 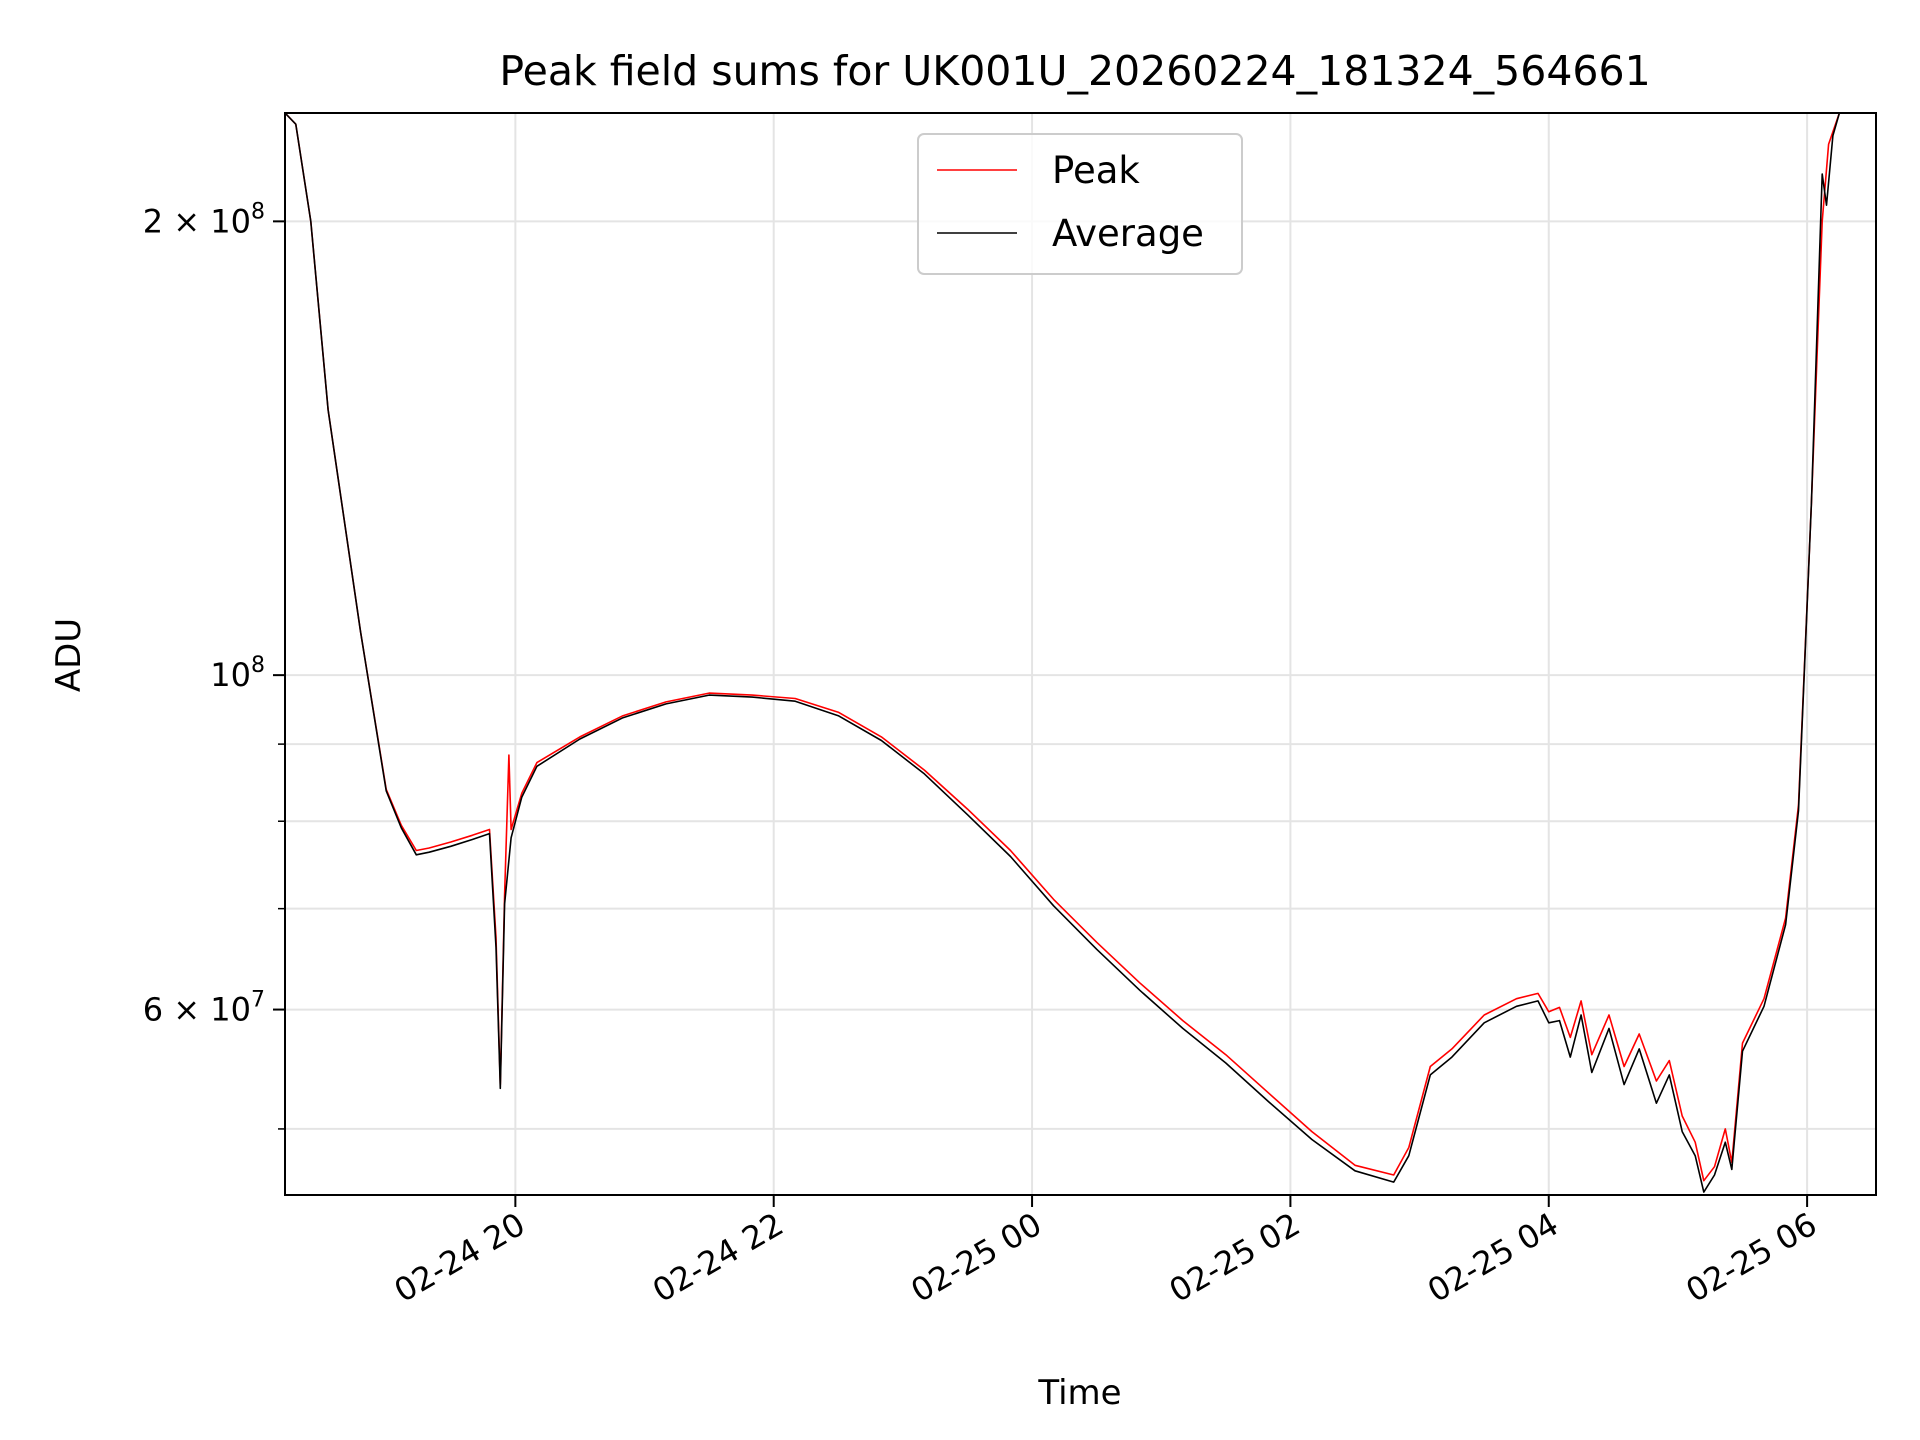 What do you see at coordinates (1128, 233) in the screenshot?
I see `legend-label-average: Average` at bounding box center [1128, 233].